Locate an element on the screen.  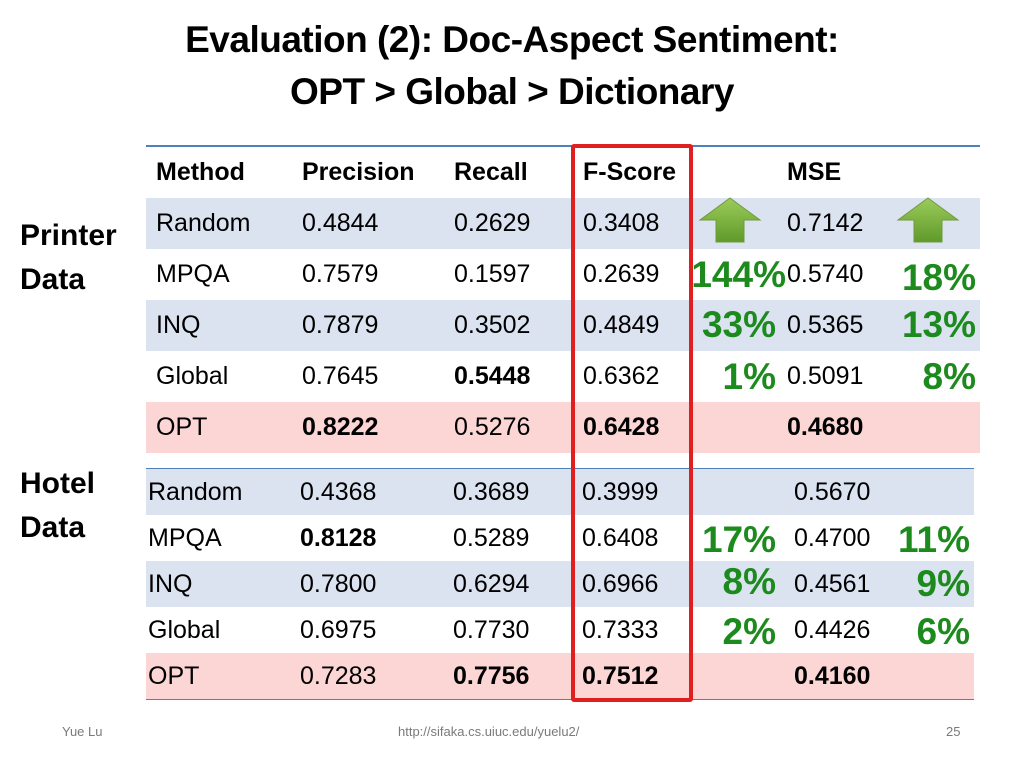
recall-cell: 0.6294 is located at coordinates (491, 584).